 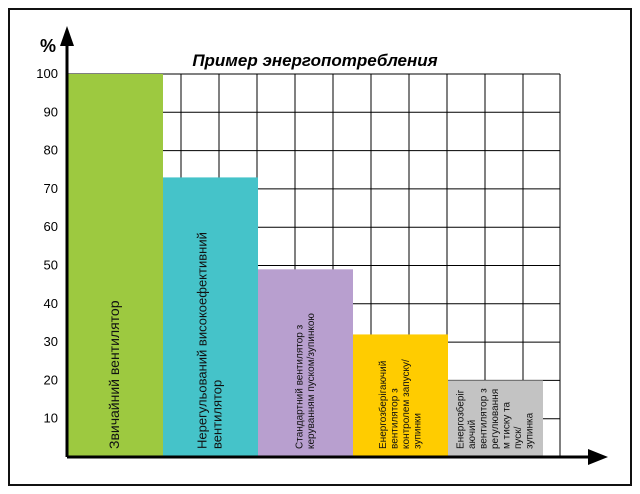 I want to click on y-tick-label: 80, so click(x=51, y=150).